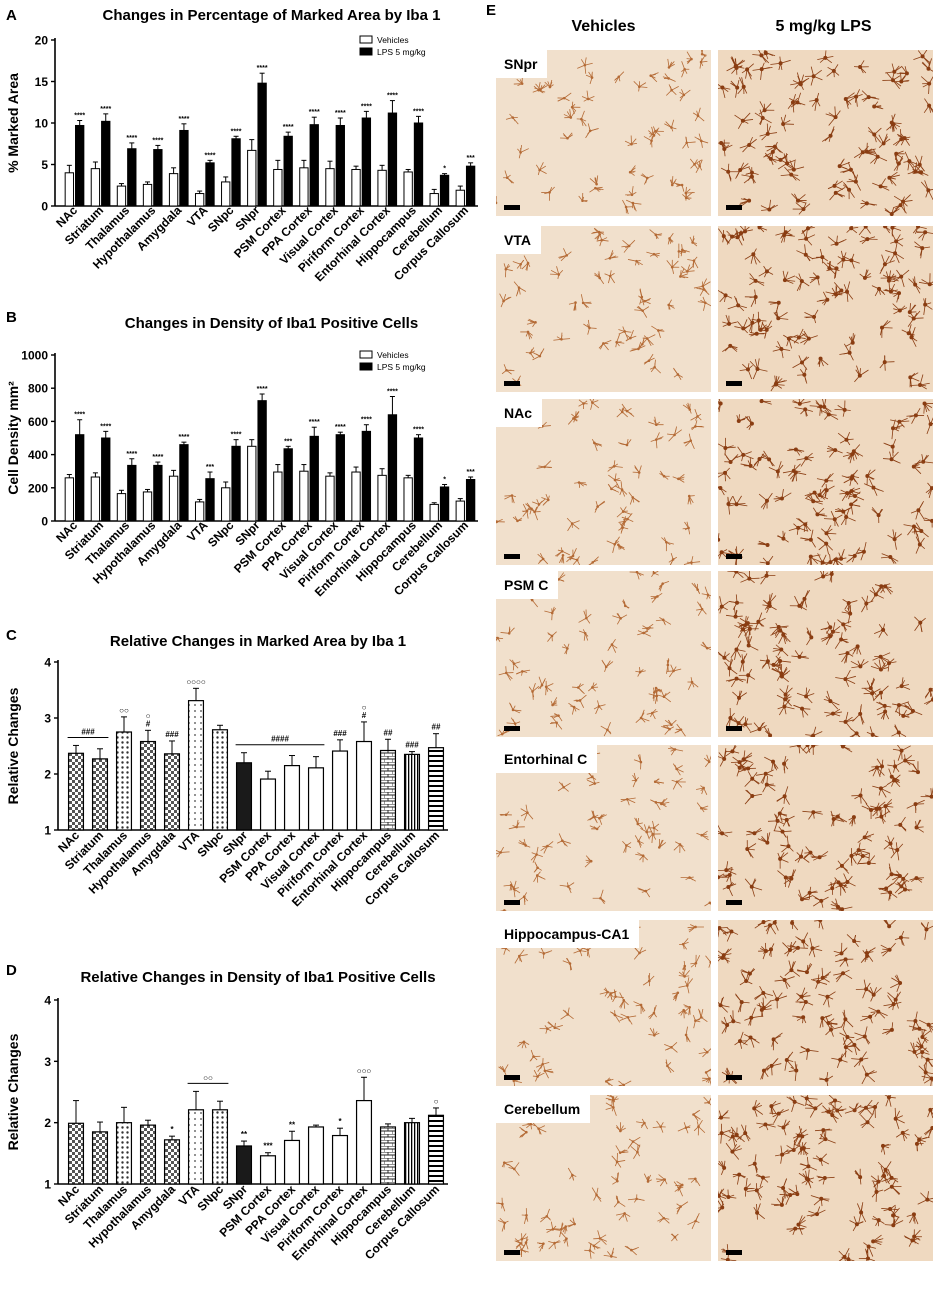 The image size is (935, 1293). Describe the element at coordinates (543, 1109) in the screenshot. I see `region-label: Cerebellum` at that location.